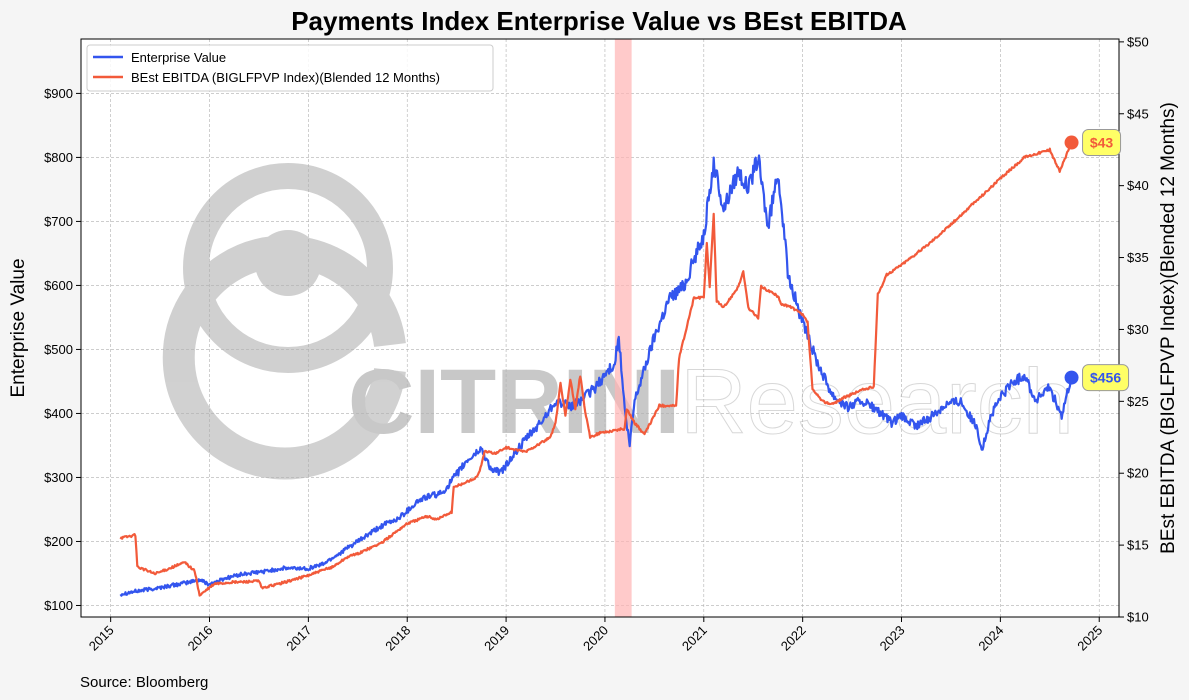 The image size is (1189, 700). What do you see at coordinates (298, 638) in the screenshot?
I see `x-tick-label: 2017` at bounding box center [298, 638].